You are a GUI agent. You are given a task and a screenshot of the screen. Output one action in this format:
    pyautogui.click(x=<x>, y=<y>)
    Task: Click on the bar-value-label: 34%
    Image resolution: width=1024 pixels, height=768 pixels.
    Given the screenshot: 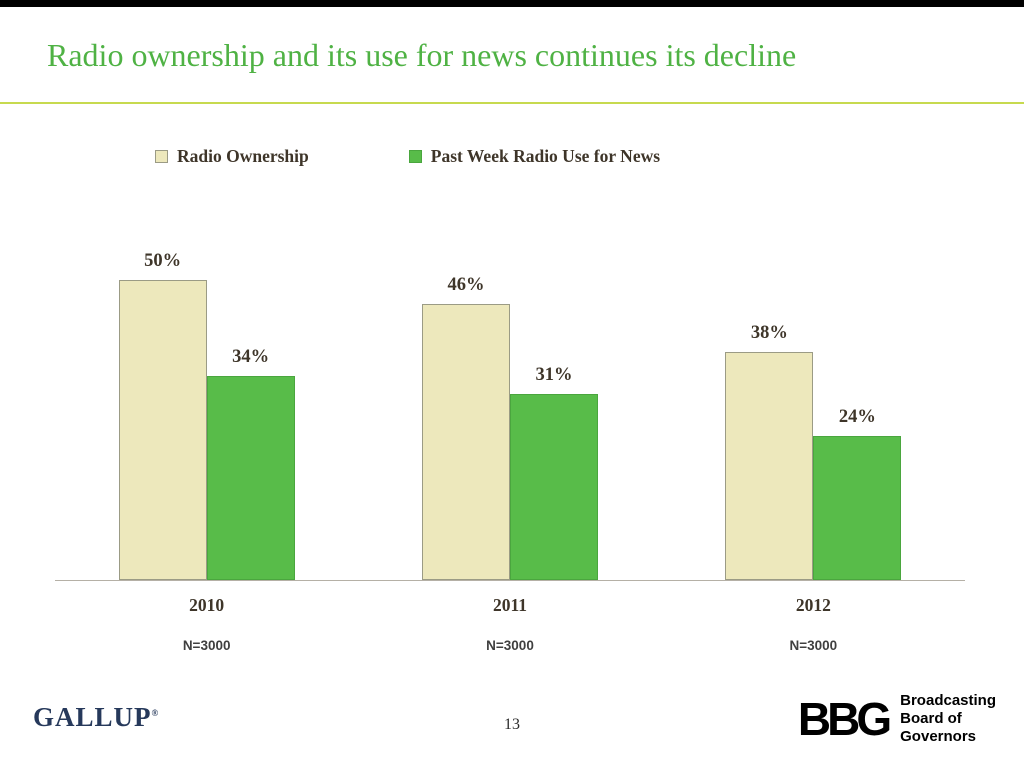 What is the action you would take?
    pyautogui.click(x=251, y=357)
    